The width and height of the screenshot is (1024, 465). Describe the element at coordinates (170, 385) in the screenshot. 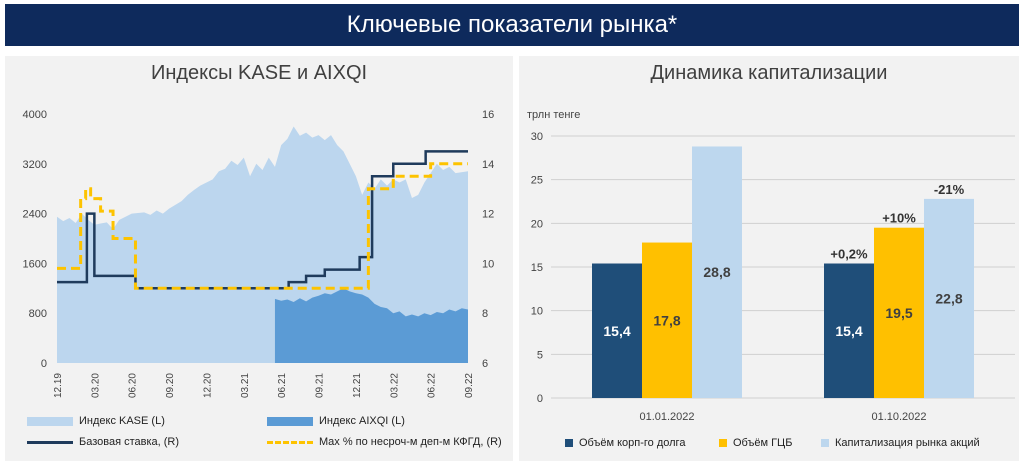

I see `x-tick-label: 09.20` at that location.